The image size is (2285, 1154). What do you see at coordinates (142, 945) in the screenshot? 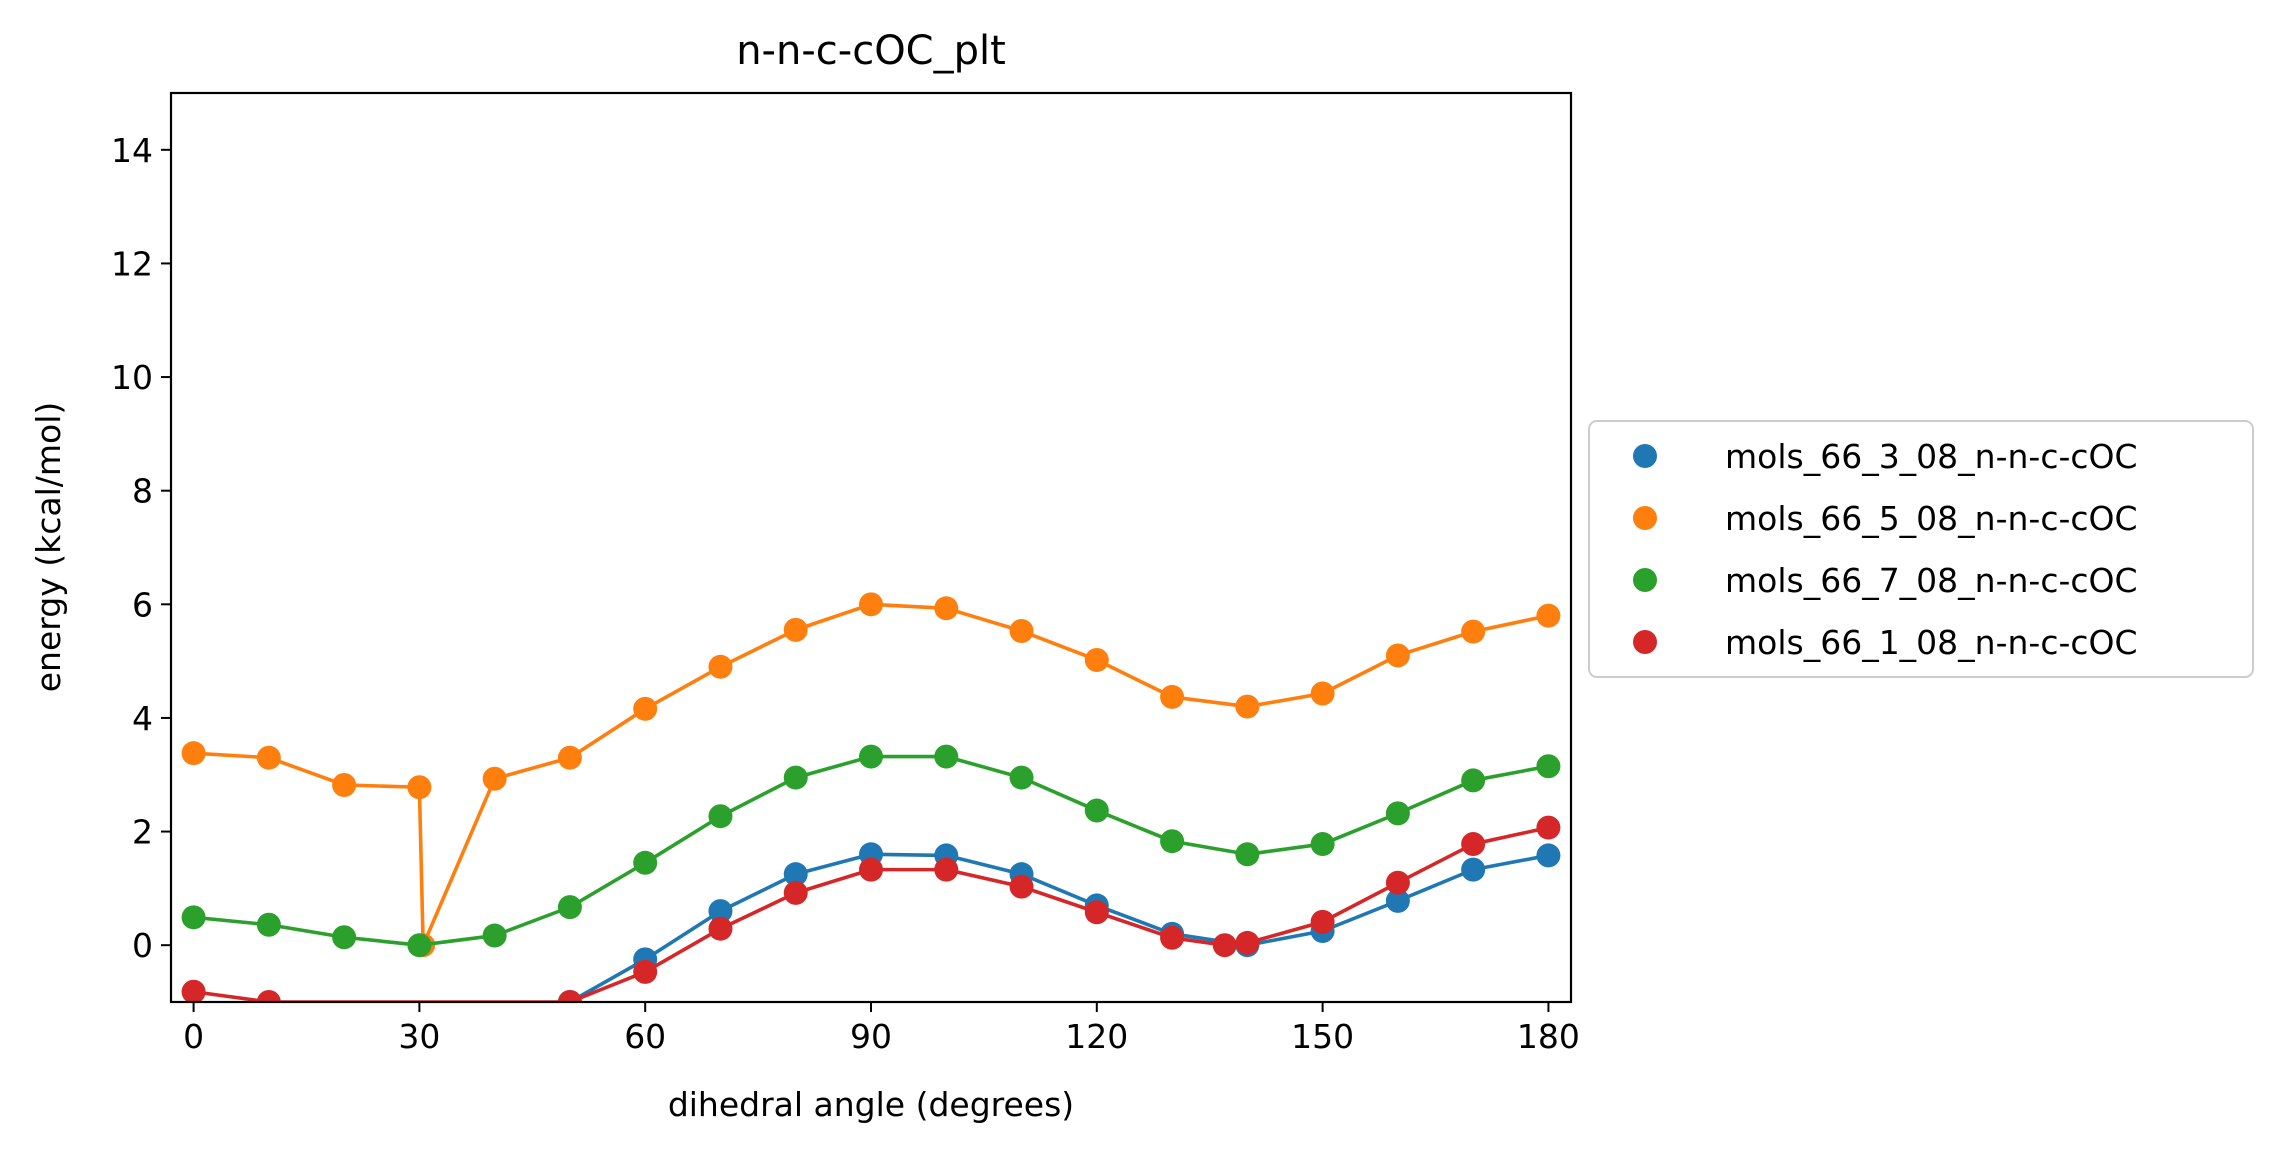
I see `y-tick-label: 0` at bounding box center [142, 945].